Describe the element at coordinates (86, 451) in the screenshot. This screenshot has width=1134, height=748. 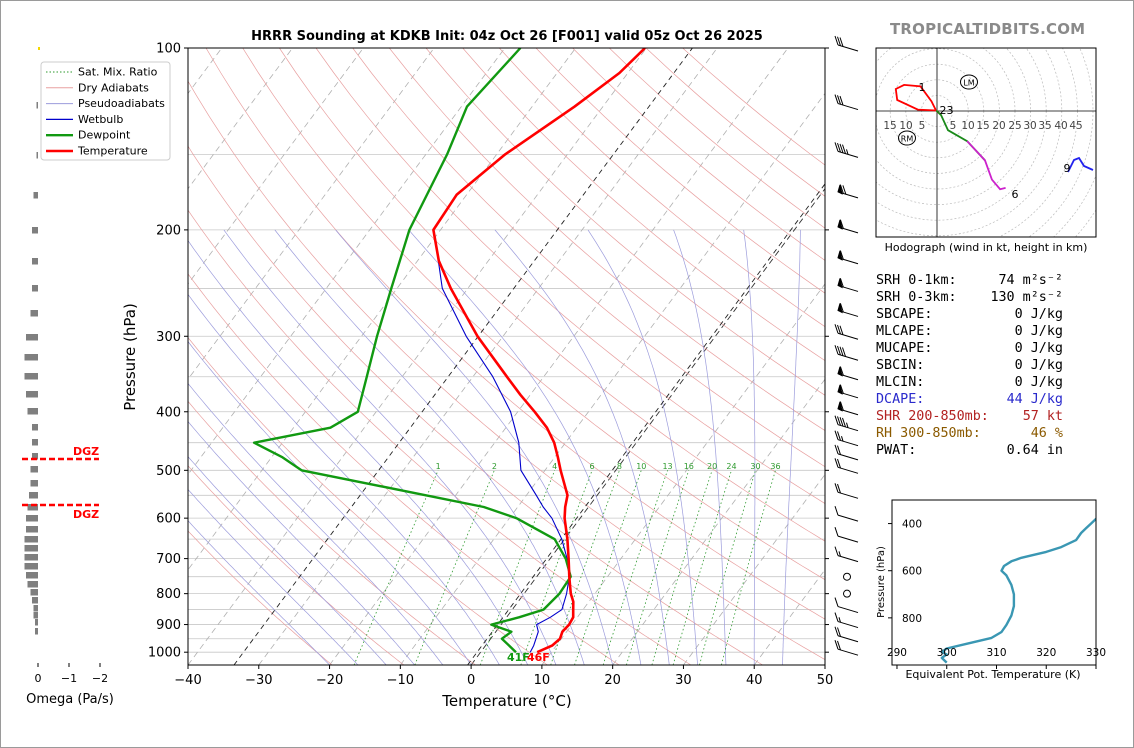
I see `dgz-top-label: DGZ` at that location.